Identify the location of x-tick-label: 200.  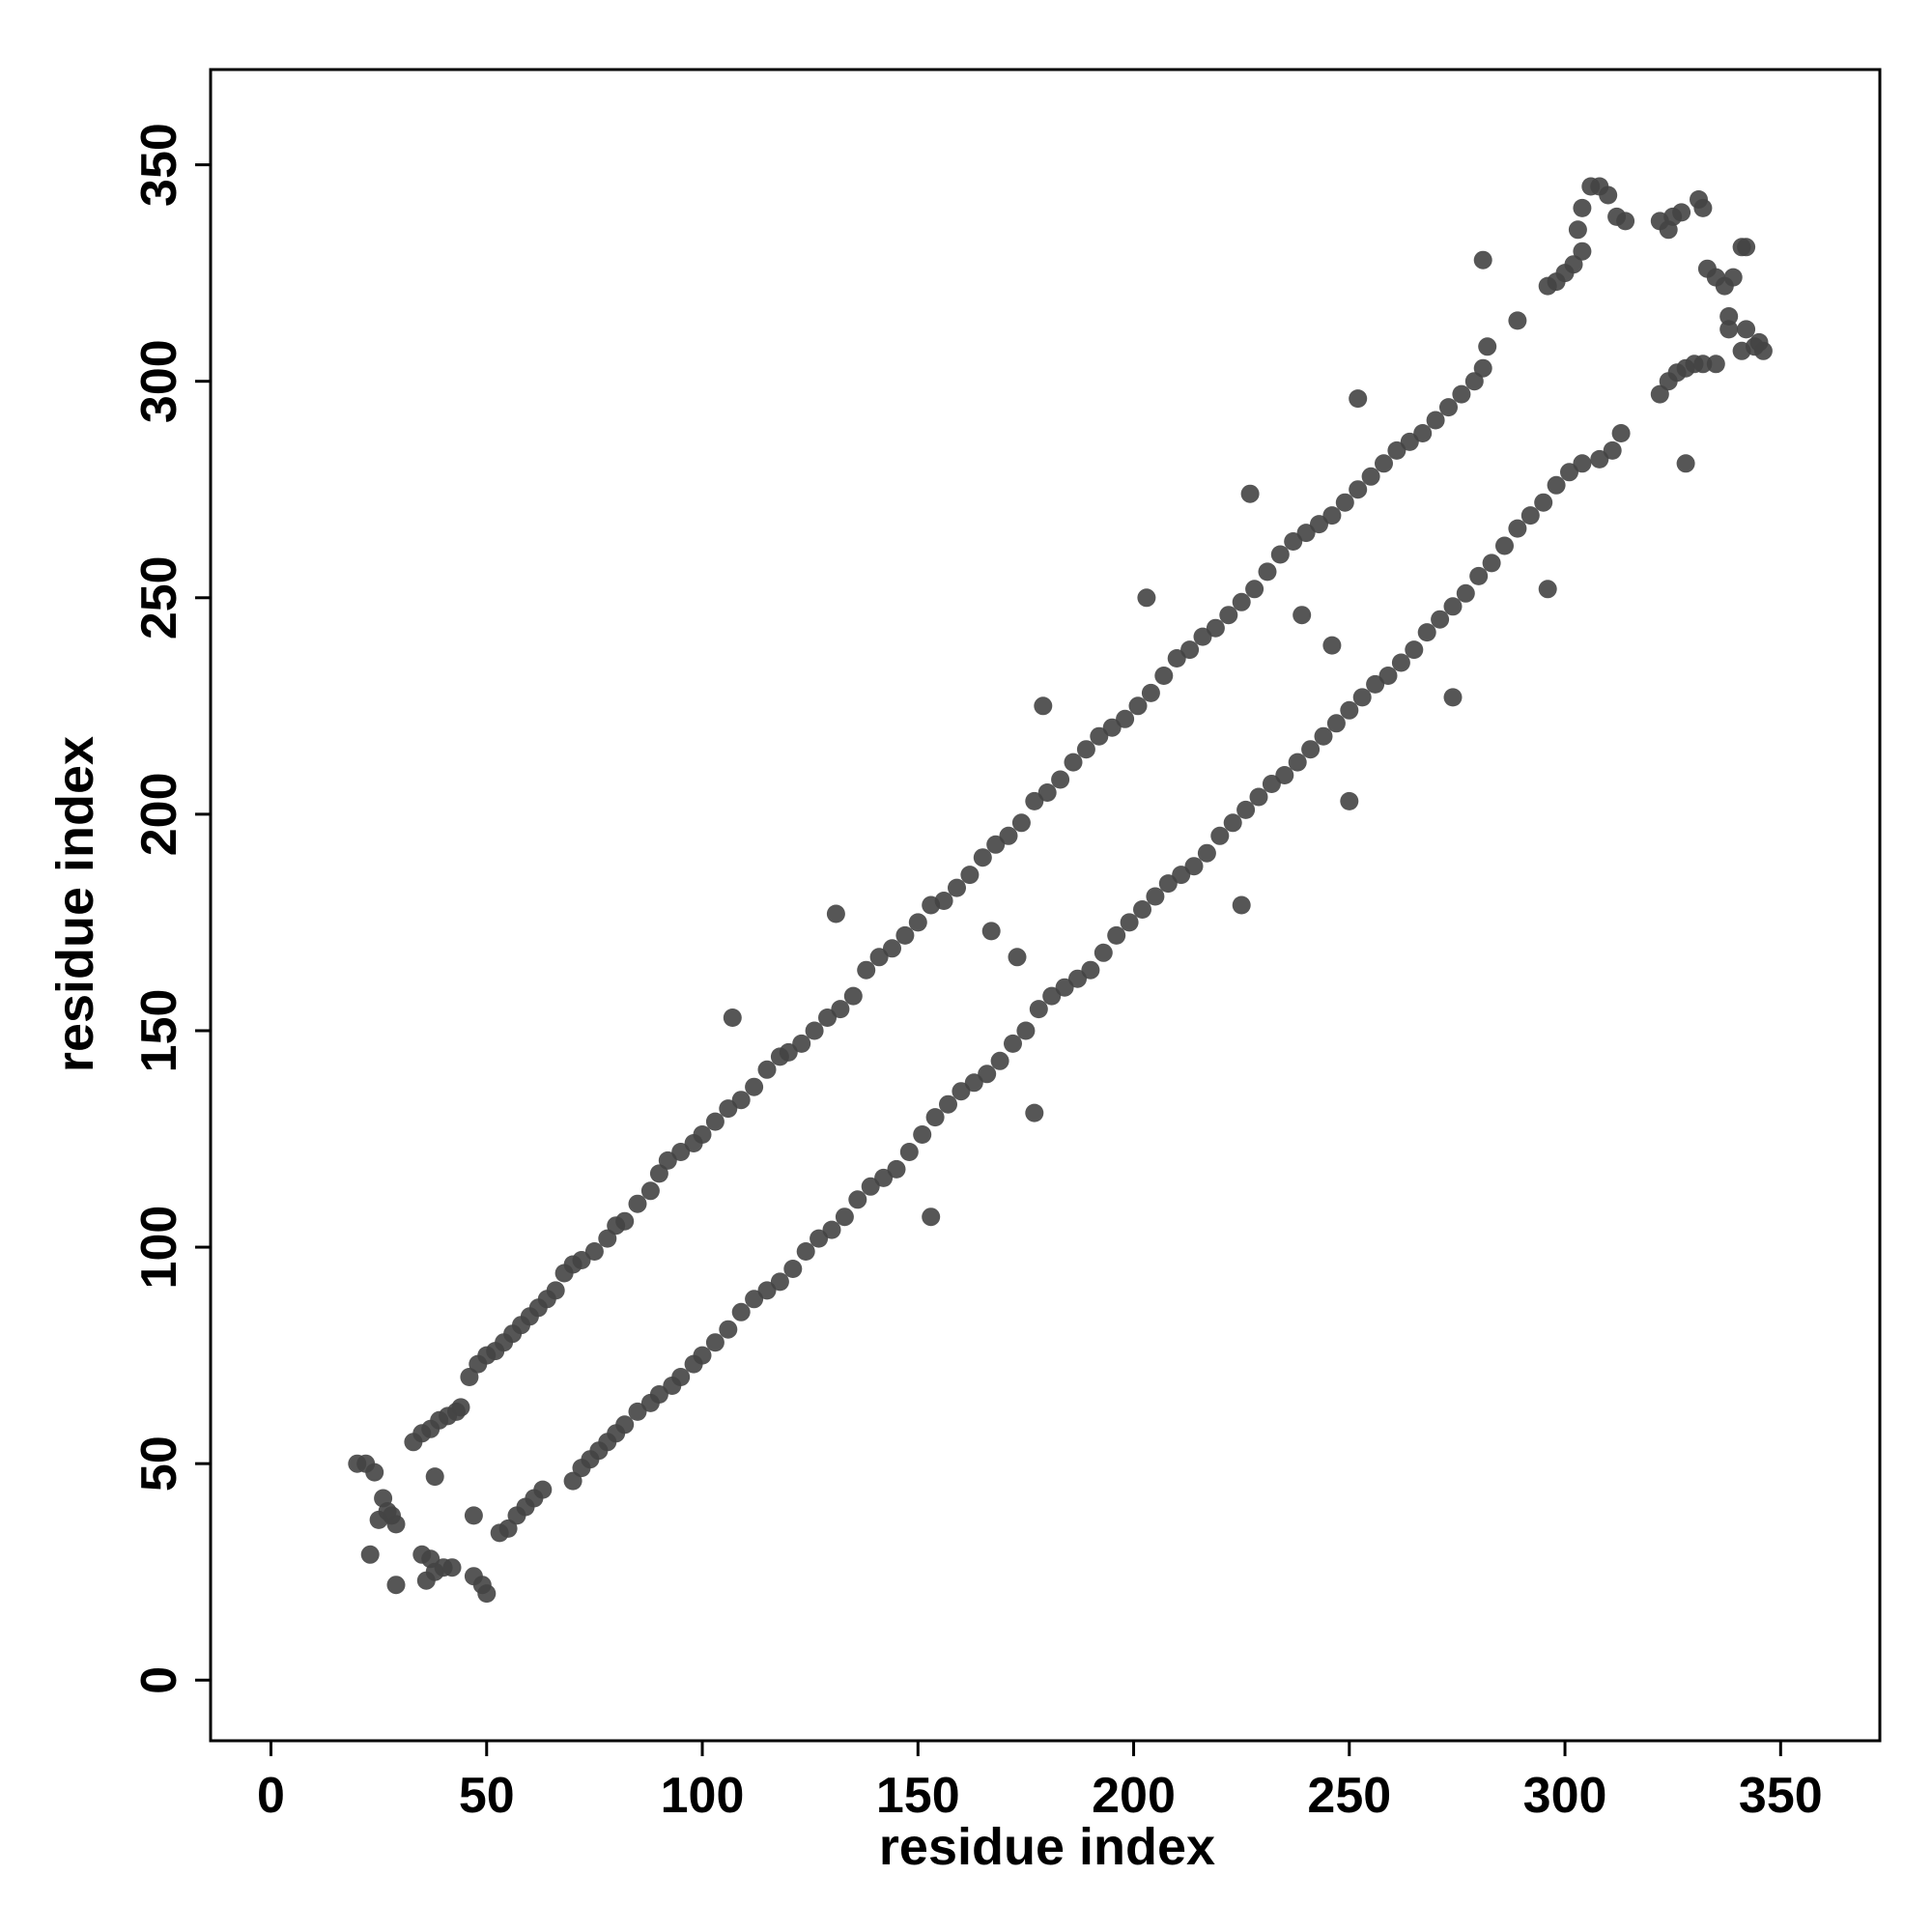
(1134, 1796).